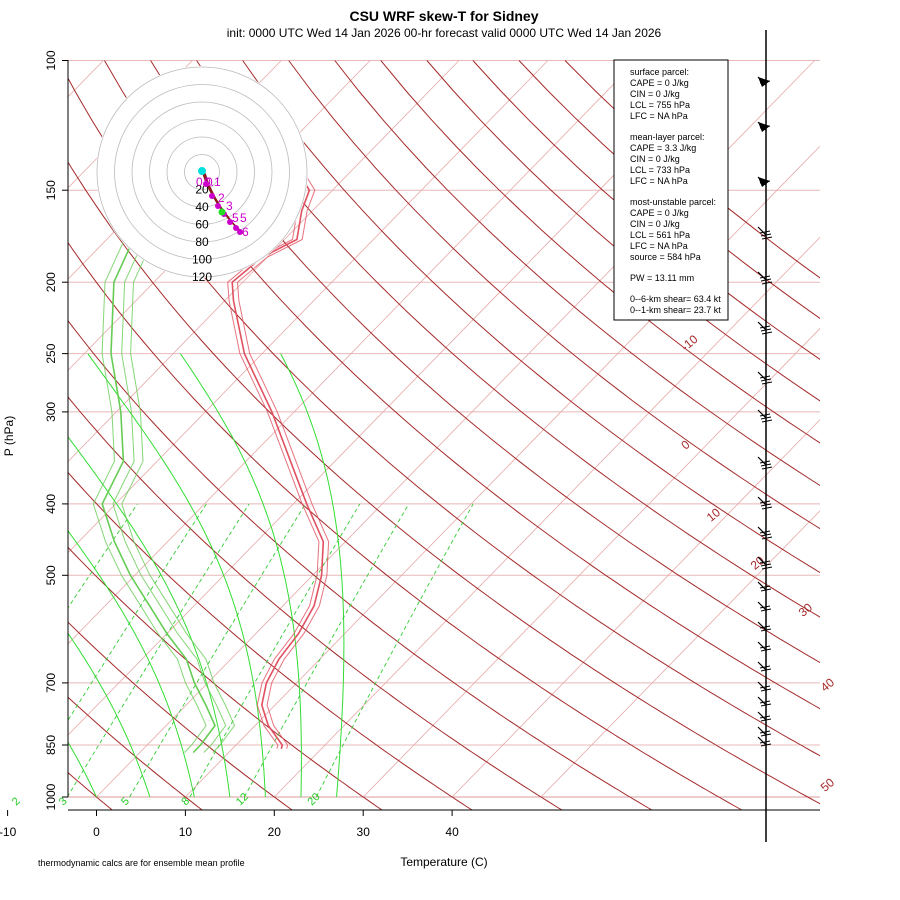 The height and width of the screenshot is (900, 900). What do you see at coordinates (655, 224) in the screenshot?
I see `stat-mu-cin: CIN = 0 J/kg` at bounding box center [655, 224].